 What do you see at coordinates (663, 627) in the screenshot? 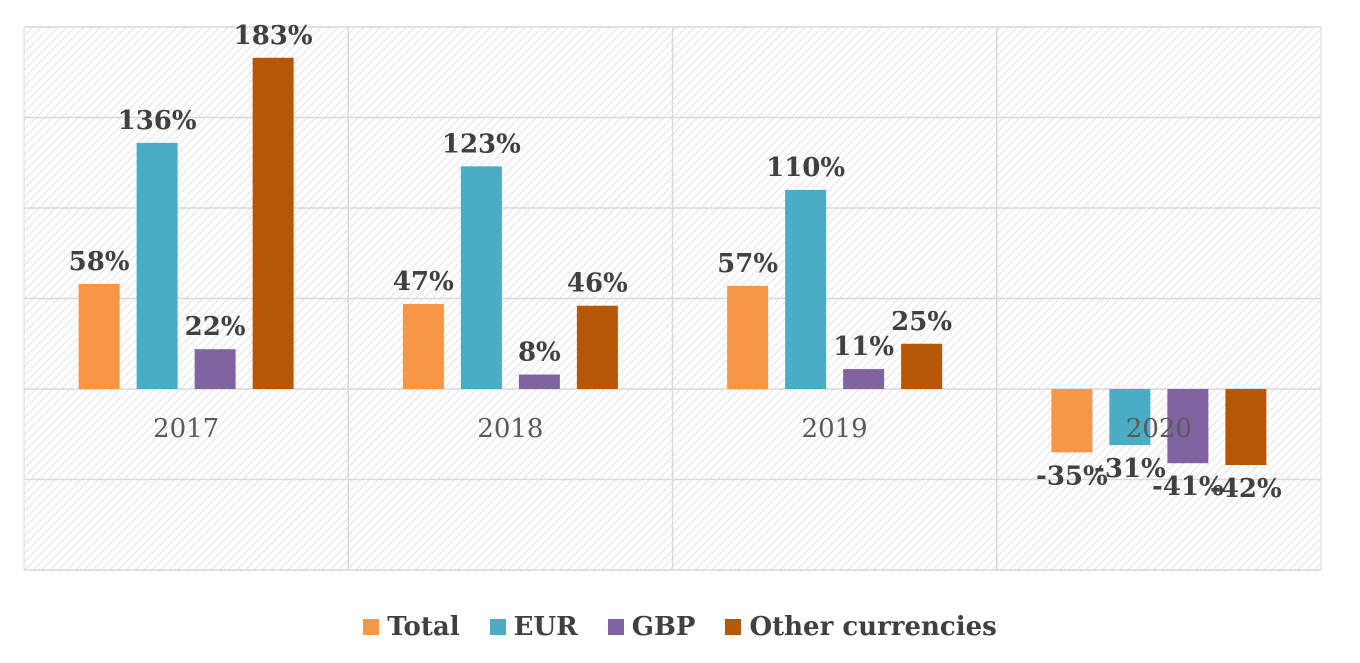
I see `legend-label: GBP` at bounding box center [663, 627].